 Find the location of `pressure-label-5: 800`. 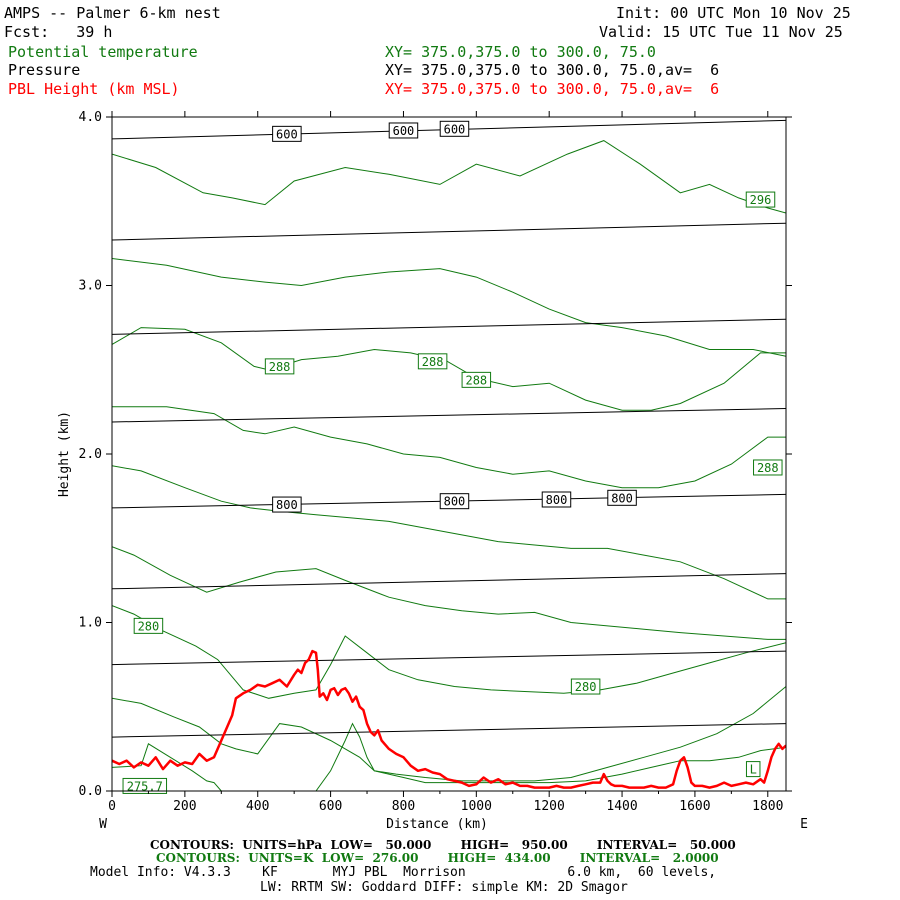

pressure-label-5: 800 is located at coordinates (557, 500).